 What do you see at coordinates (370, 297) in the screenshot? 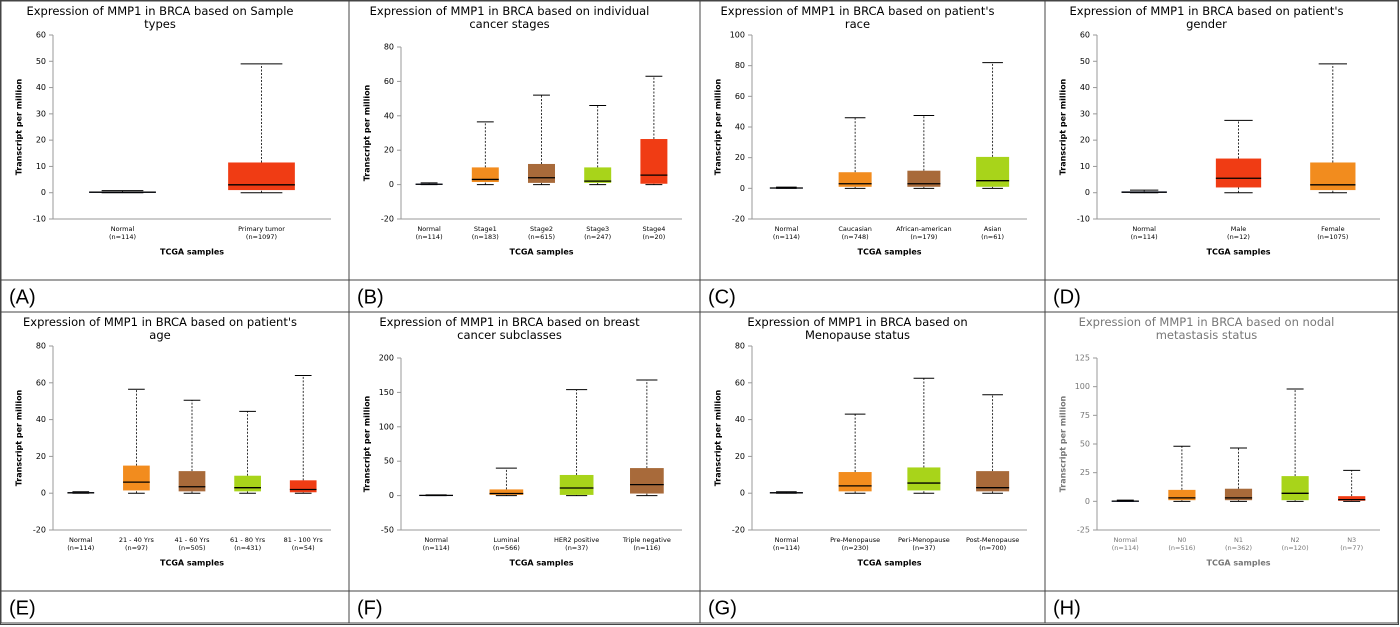
I see `panel-label: (B)` at bounding box center [370, 297].